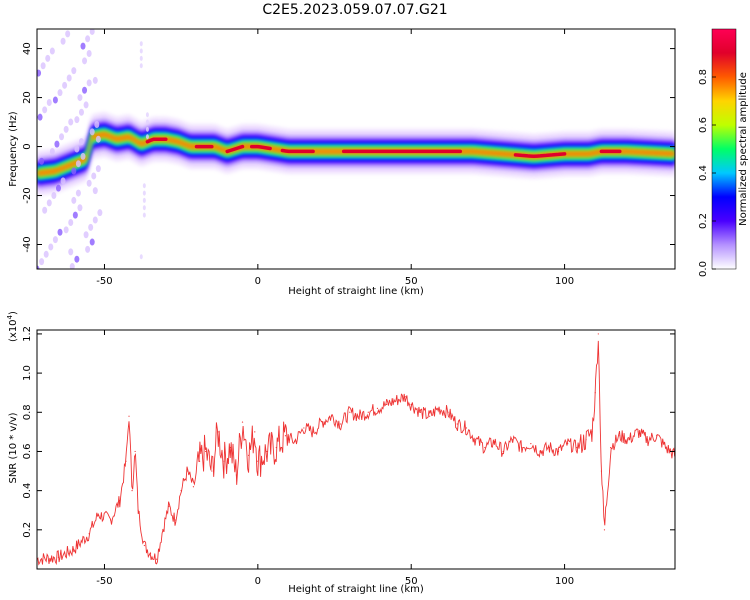  What do you see at coordinates (356, 153) in the screenshot?
I see `heatmap-band` at bounding box center [356, 153].